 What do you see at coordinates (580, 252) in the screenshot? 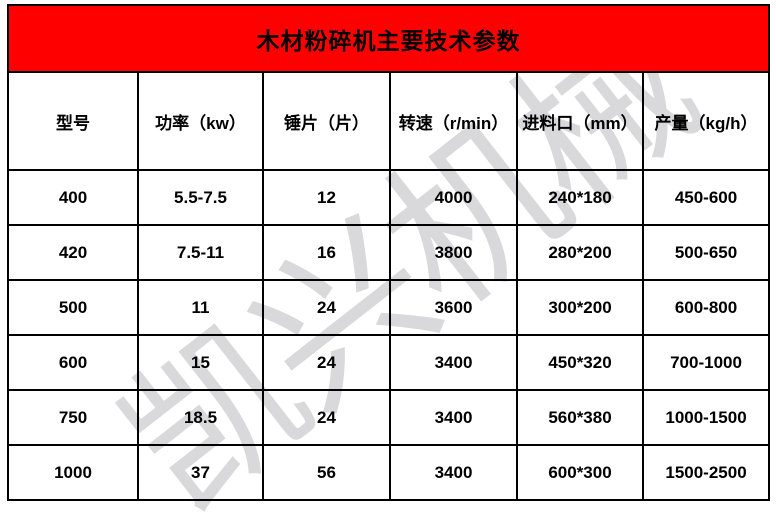
I see `spec-cell: 280*200` at bounding box center [580, 252].